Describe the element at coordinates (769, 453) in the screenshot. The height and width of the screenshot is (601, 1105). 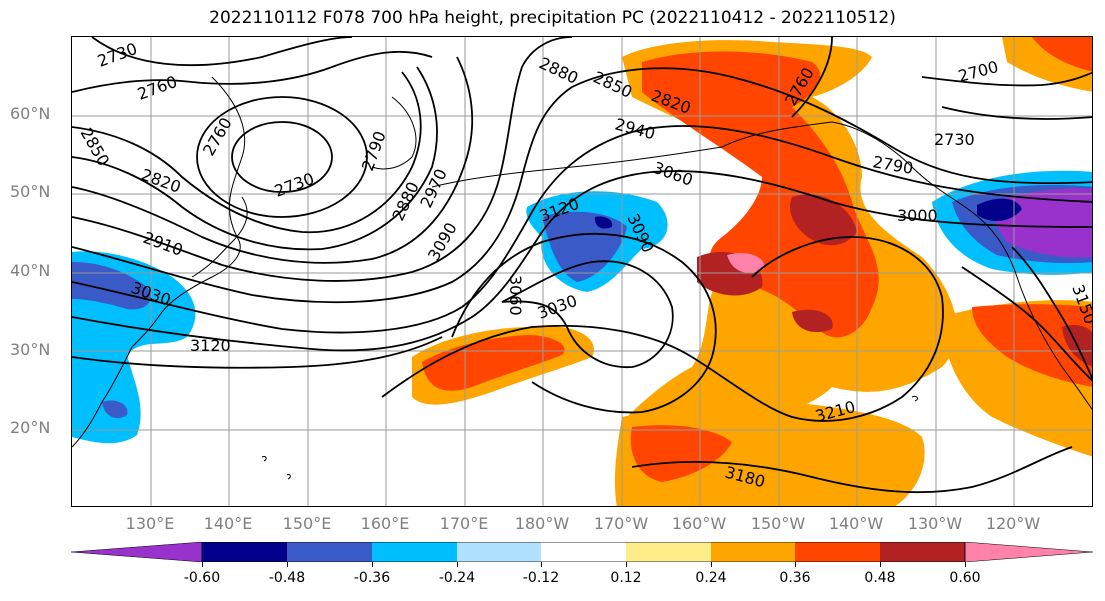
I see `shade-south-warm` at that location.